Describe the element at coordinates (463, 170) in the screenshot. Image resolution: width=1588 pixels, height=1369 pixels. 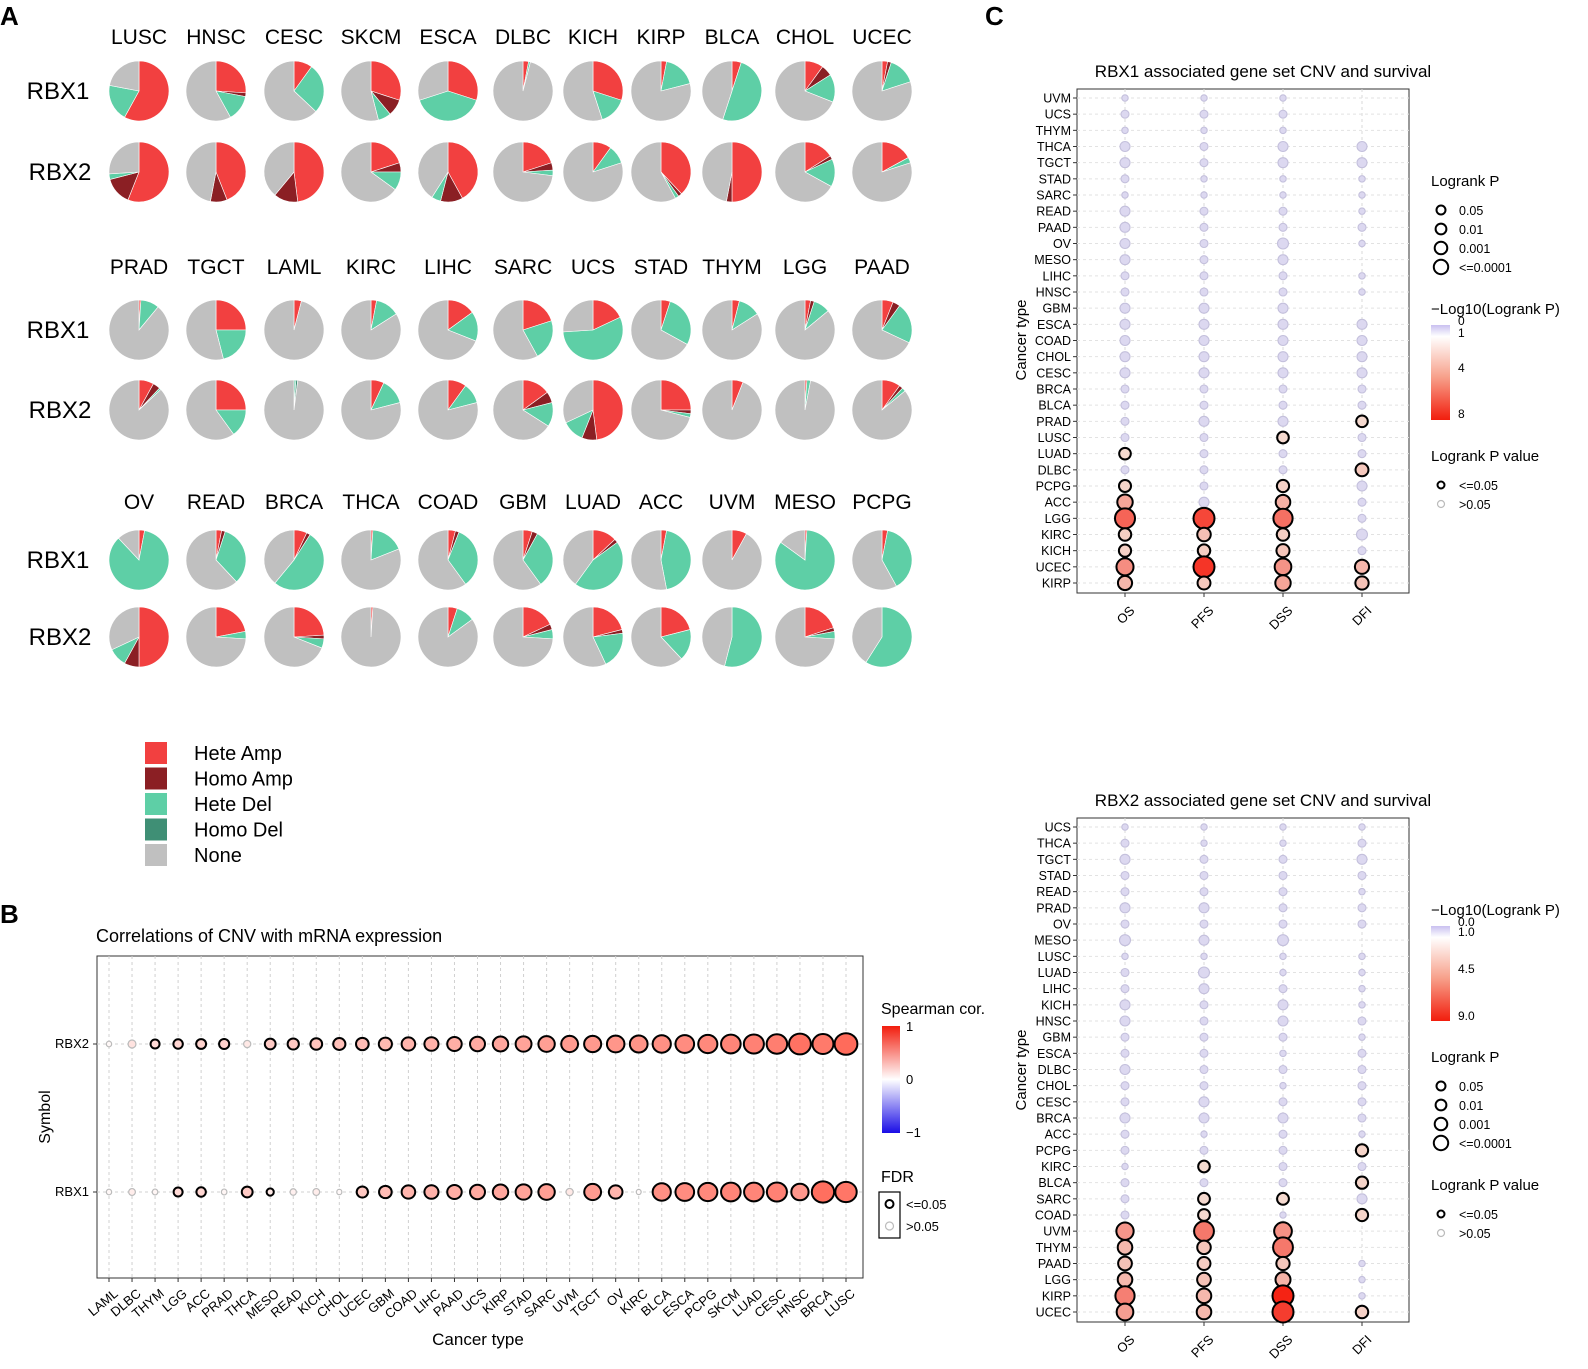
I see `pie-rbx2-esca-slice-hete-amp` at that location.